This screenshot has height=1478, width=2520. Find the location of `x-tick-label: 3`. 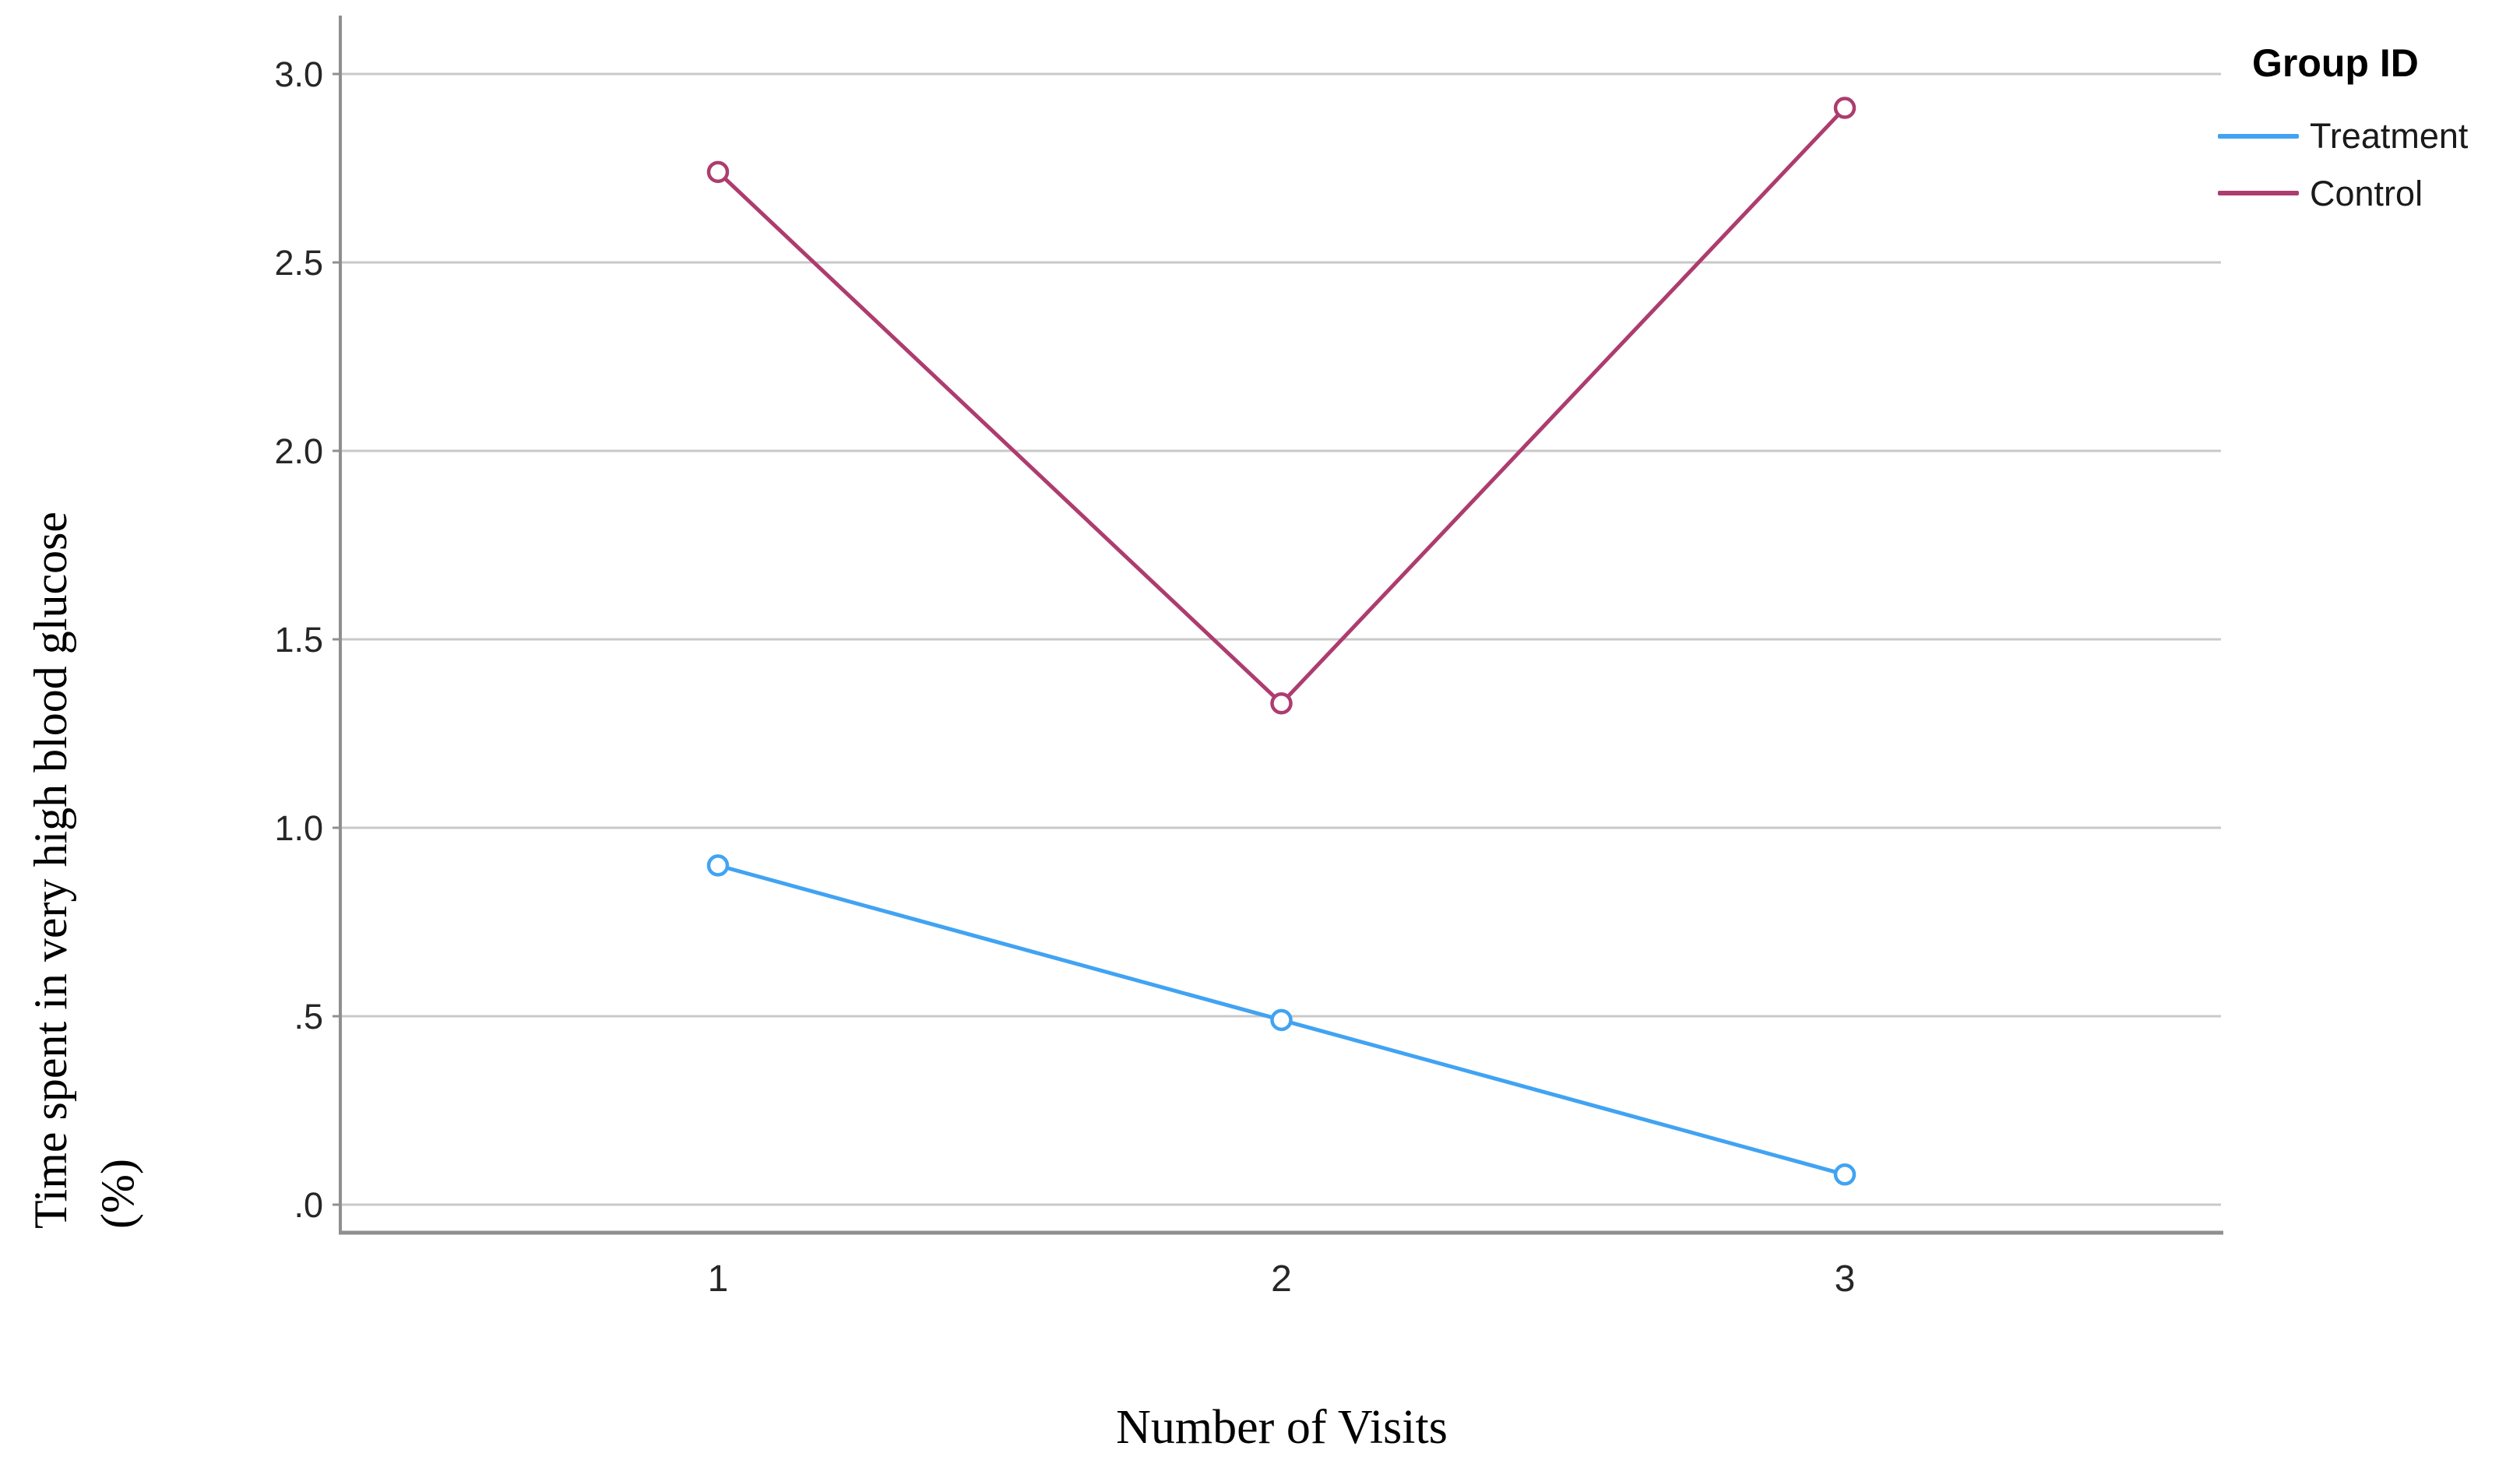

x-tick-label: 3 is located at coordinates (1845, 1279).